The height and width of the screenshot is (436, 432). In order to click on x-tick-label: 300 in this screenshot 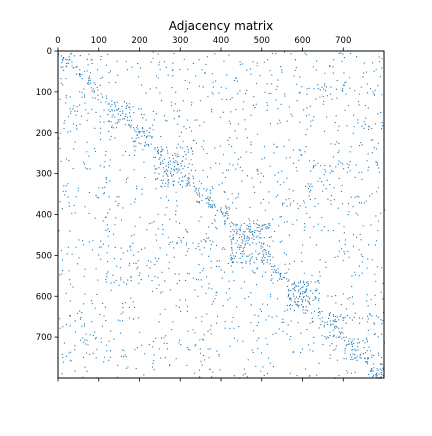, I will do `click(180, 41)`.